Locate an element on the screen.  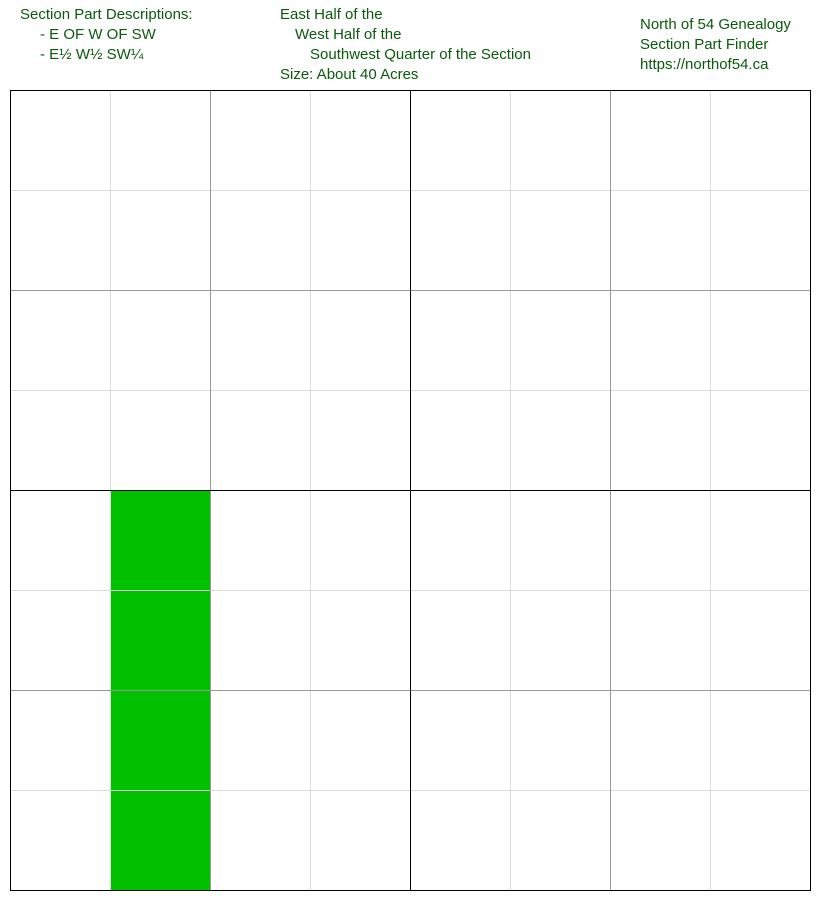
description-item: - E OF W OF SW is located at coordinates (98, 34).